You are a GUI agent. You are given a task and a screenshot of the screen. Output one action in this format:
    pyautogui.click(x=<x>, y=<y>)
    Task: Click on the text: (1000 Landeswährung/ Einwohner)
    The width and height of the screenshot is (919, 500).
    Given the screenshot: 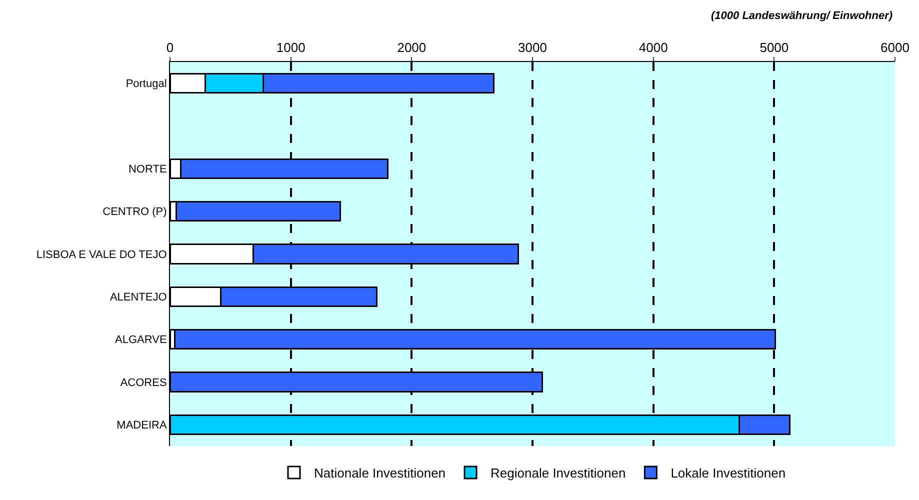 What is the action you would take?
    pyautogui.click(x=802, y=16)
    